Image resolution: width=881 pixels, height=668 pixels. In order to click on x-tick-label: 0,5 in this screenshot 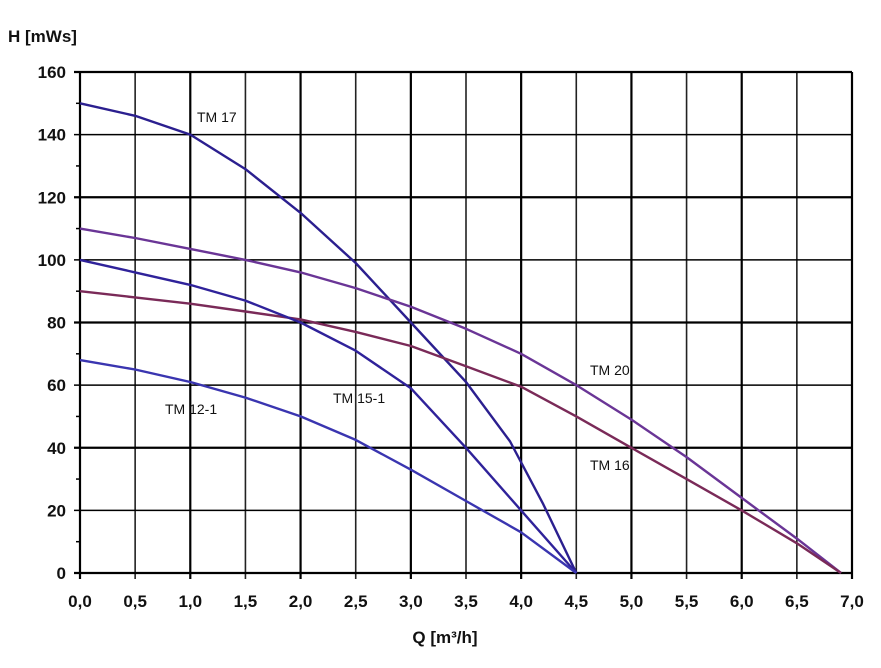, I will do `click(135, 601)`.